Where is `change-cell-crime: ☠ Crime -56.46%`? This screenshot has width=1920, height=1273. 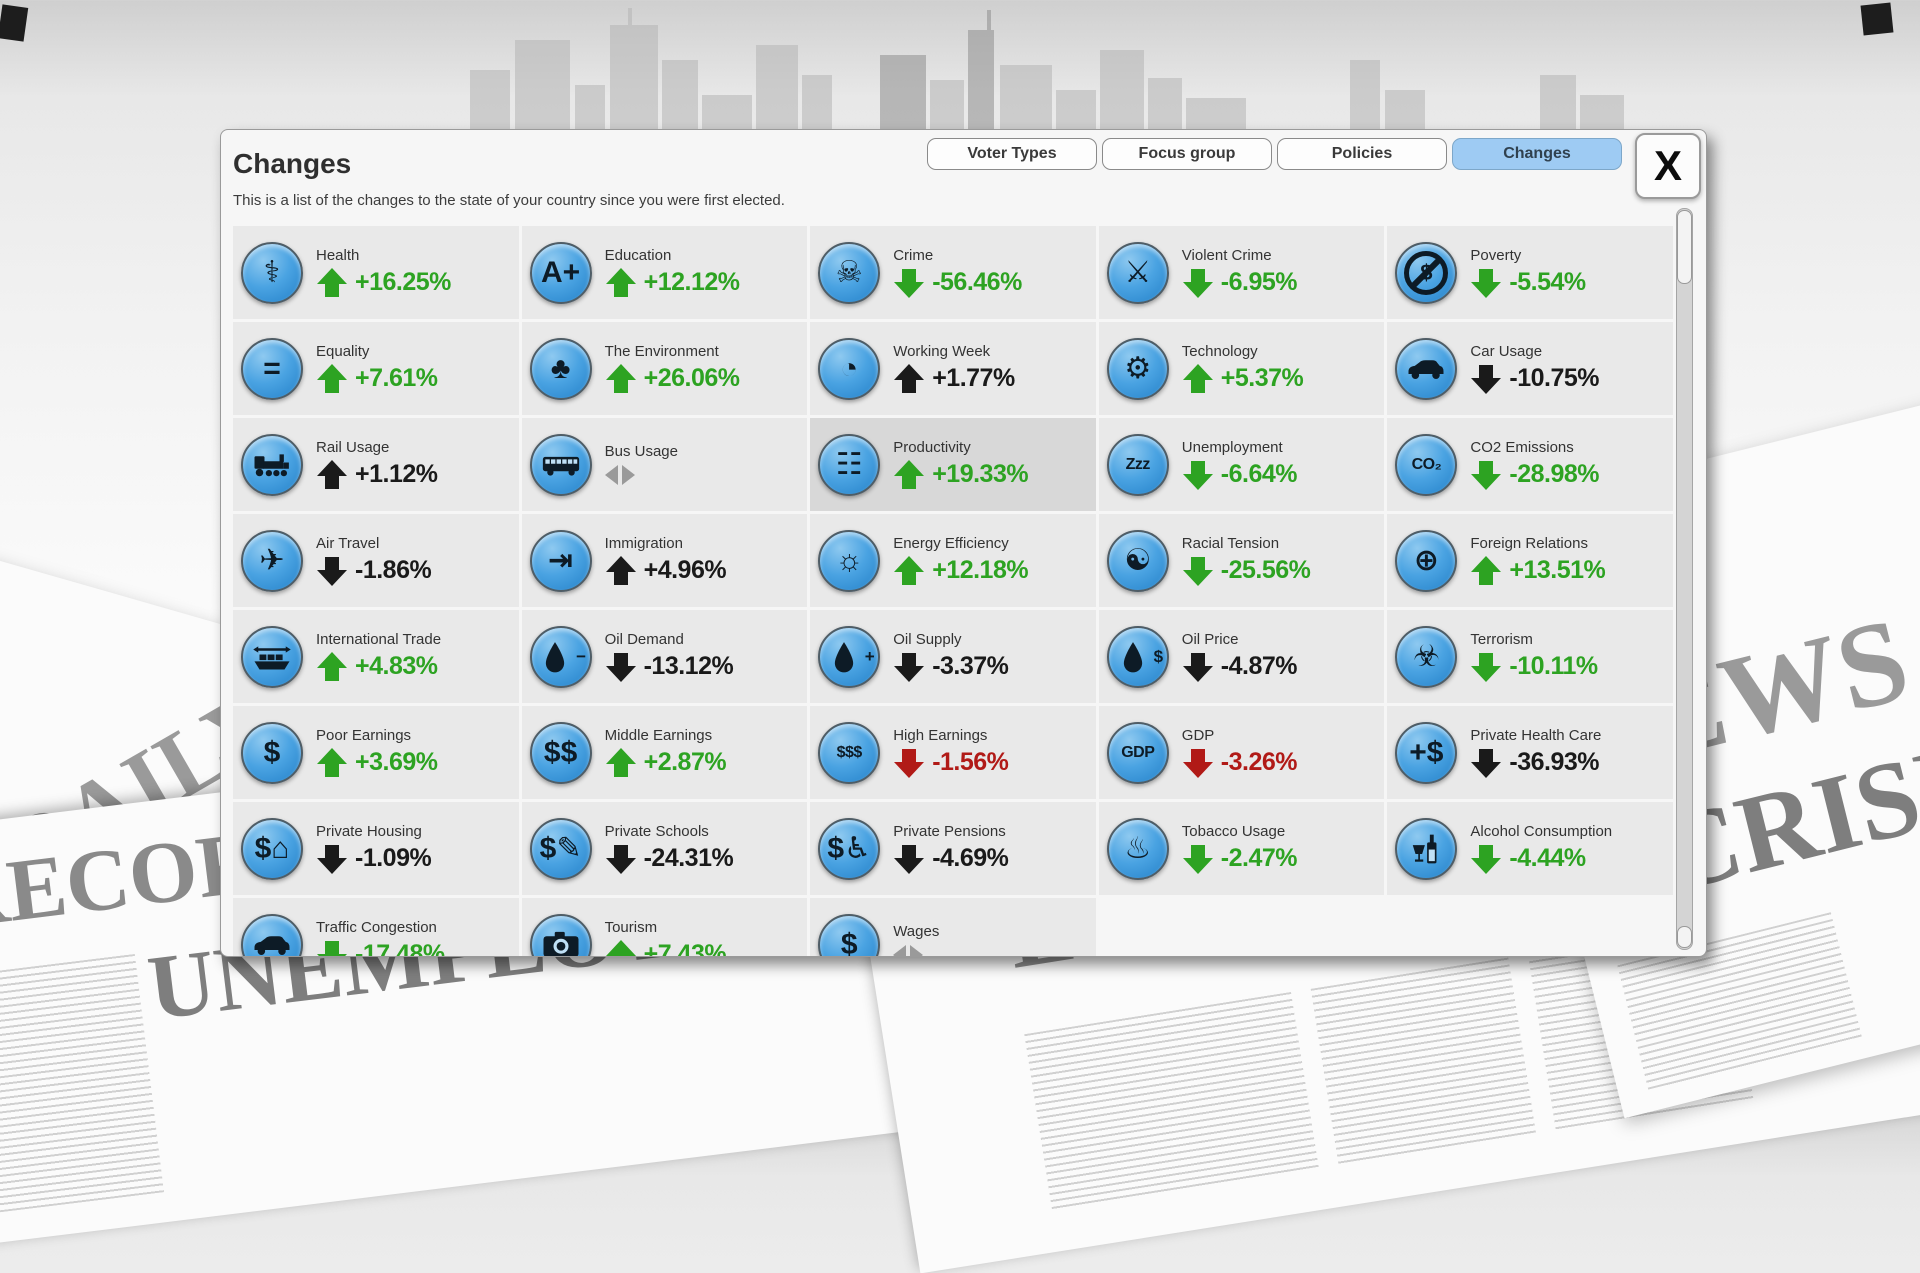
change-cell-crime: ☠ Crime -56.46% is located at coordinates (953, 272).